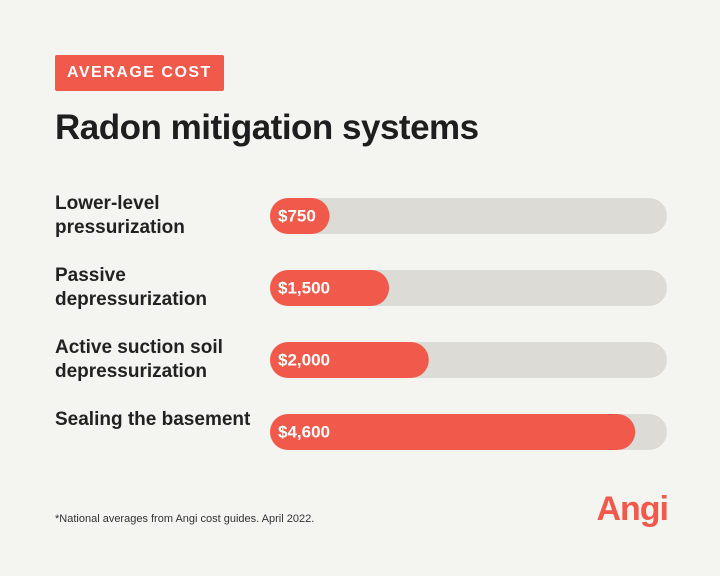  What do you see at coordinates (304, 359) in the screenshot?
I see `value-label: $2,000` at bounding box center [304, 359].